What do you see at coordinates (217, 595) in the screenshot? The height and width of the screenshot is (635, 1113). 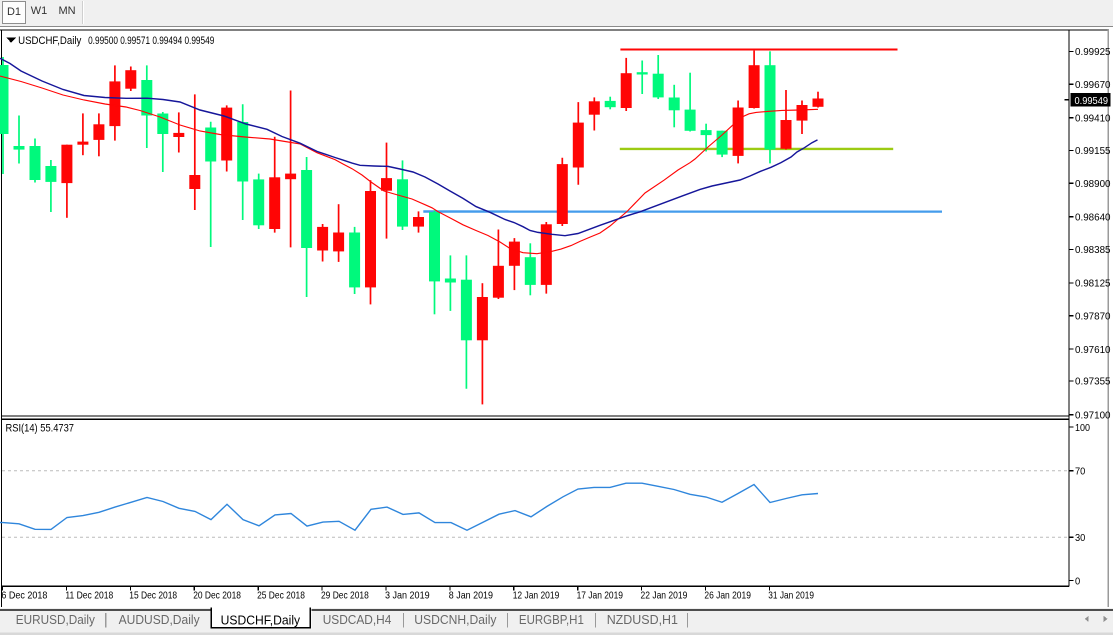 I see `svg-text: 20 Dec 2018` at bounding box center [217, 595].